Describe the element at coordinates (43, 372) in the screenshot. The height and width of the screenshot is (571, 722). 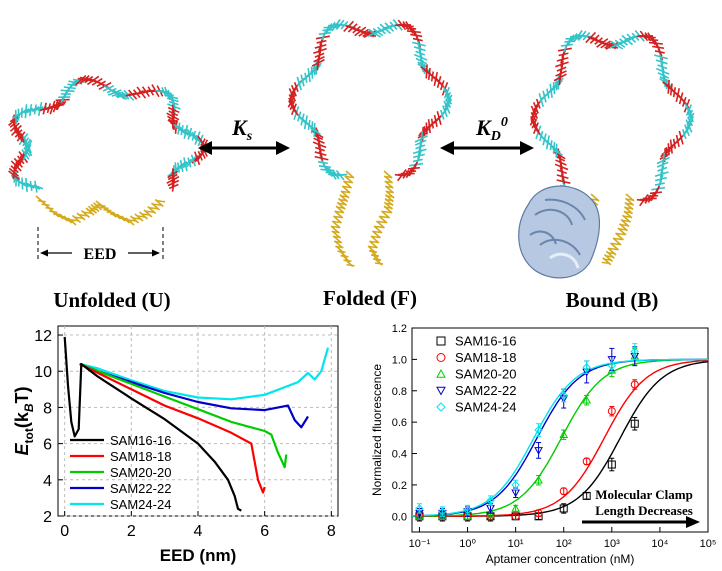
I see `energy-tick-label-y: 10` at that location.